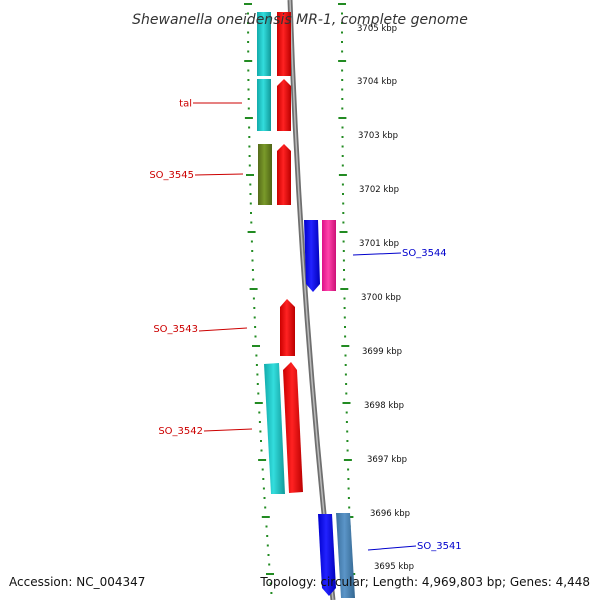  What do you see at coordinates (347, 298) in the screenshot?
I see `ruler-outer` at bounding box center [347, 298].